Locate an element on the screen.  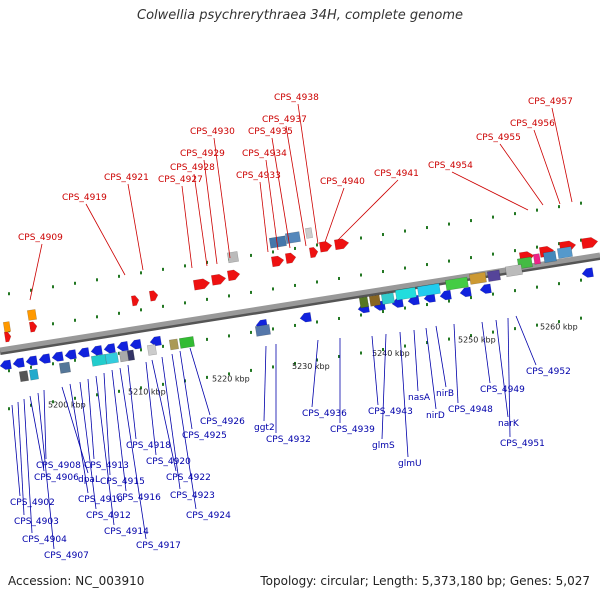
bottom-gene-label: CPS_4924 is located at coordinates (208, 516).